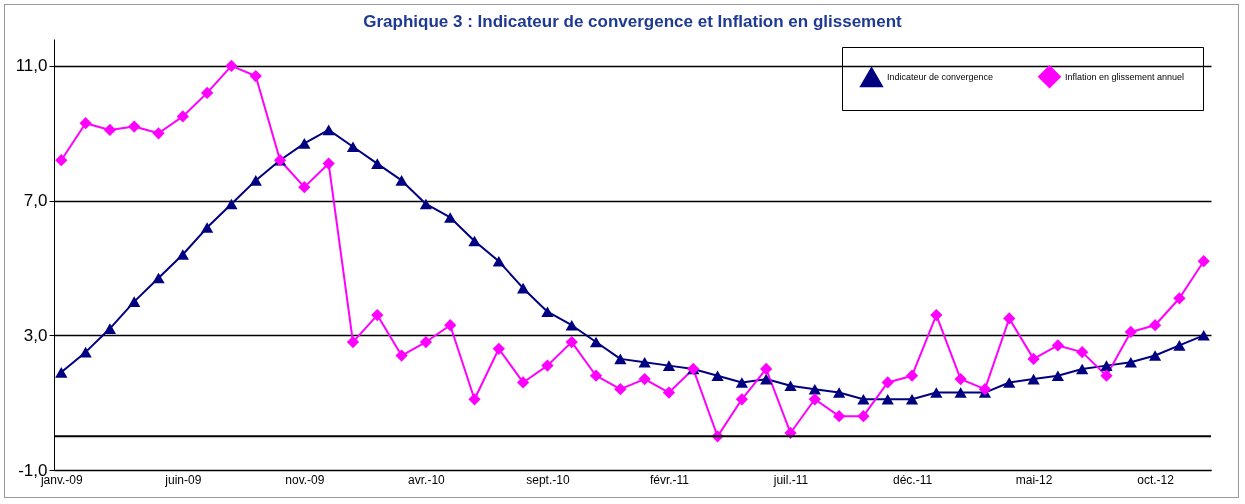  Describe the element at coordinates (790, 479) in the screenshot. I see `x-tick-label: juil.-11` at that location.